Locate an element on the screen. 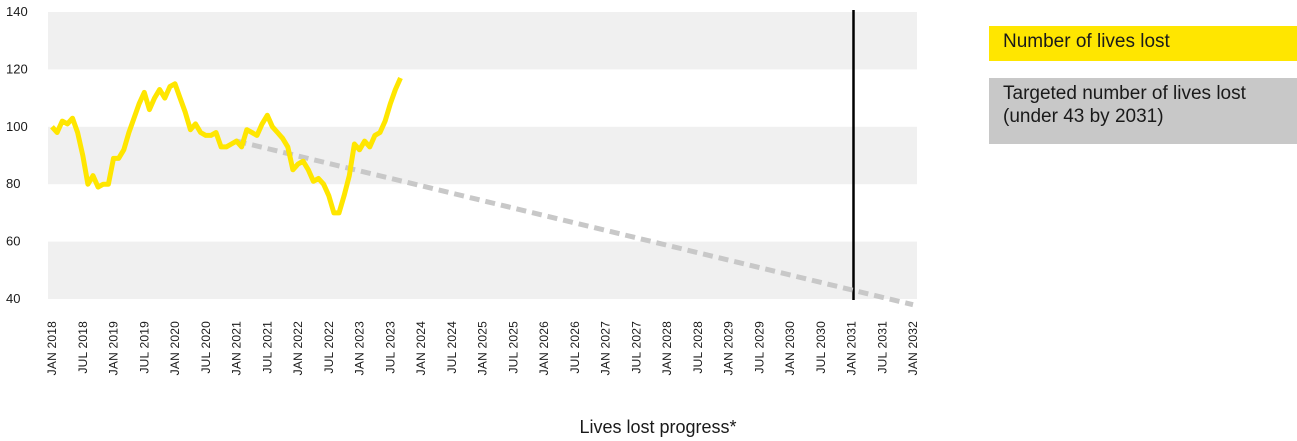 The width and height of the screenshot is (1297, 441). x-tick-label: JUL 2025 is located at coordinates (513, 347).